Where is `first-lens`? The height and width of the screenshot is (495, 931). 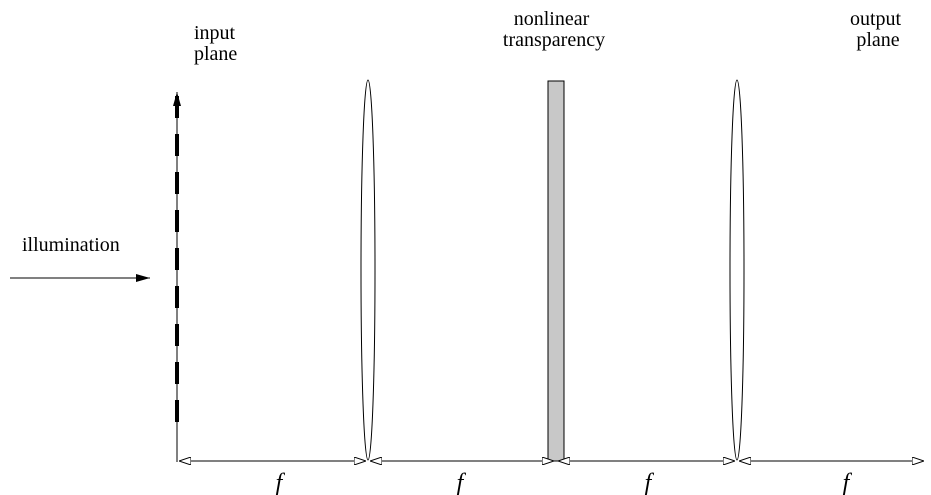
first-lens is located at coordinates (368, 270).